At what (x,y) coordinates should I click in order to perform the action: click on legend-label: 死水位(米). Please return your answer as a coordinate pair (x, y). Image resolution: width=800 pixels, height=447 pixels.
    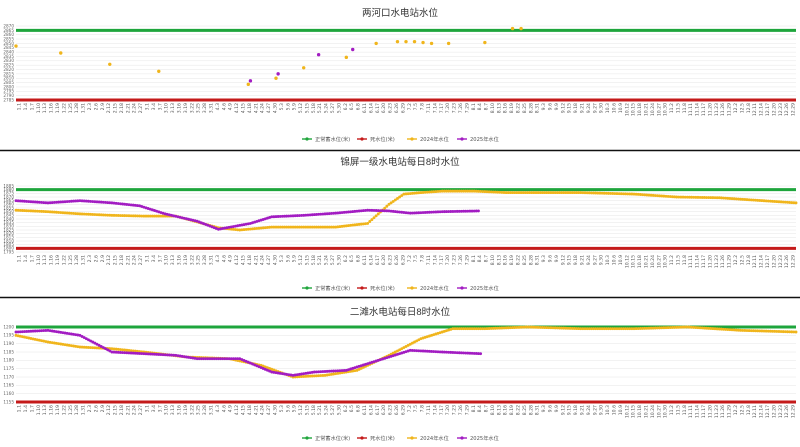
    Looking at the image, I should click on (382, 139).